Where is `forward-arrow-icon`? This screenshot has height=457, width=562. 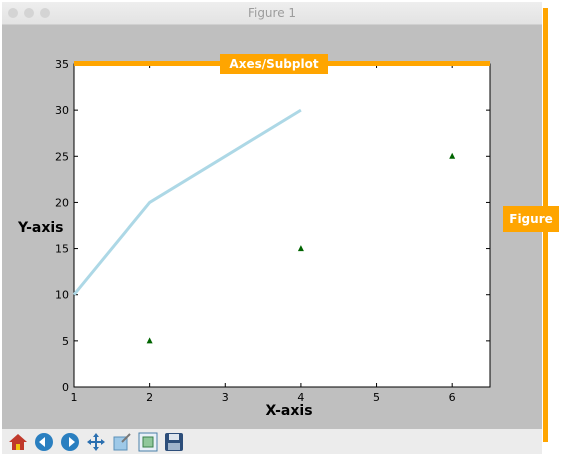 forward-arrow-icon is located at coordinates (70, 442).